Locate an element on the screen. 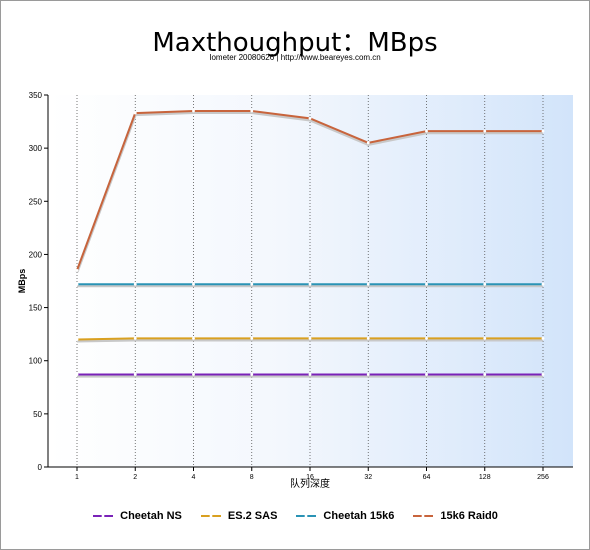 The image size is (590, 550). y-tick-label: 0 is located at coordinates (40, 467).